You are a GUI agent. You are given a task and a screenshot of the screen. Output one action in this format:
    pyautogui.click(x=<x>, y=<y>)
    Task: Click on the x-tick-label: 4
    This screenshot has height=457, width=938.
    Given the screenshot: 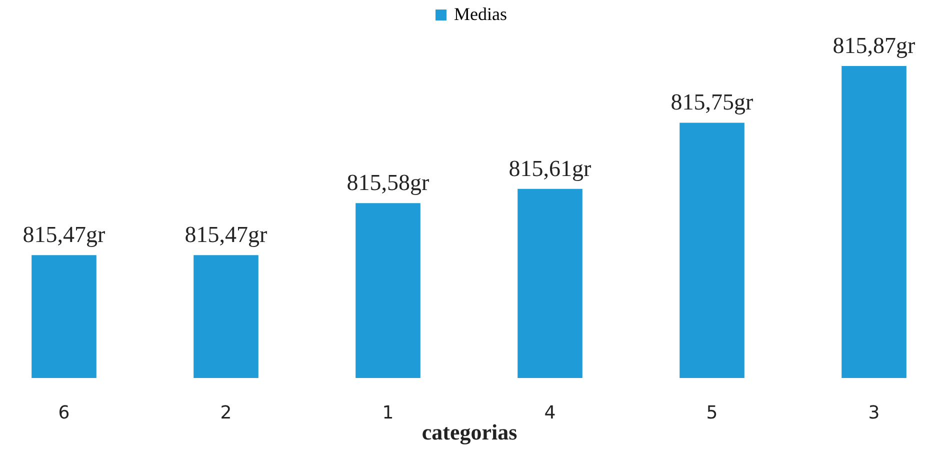 What is the action you would take?
    pyautogui.click(x=550, y=413)
    